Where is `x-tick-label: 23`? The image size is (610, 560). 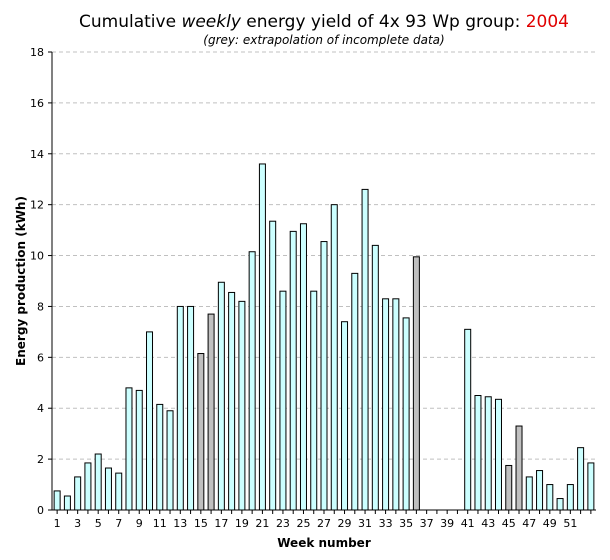 x-tick-label: 23 is located at coordinates (283, 523).